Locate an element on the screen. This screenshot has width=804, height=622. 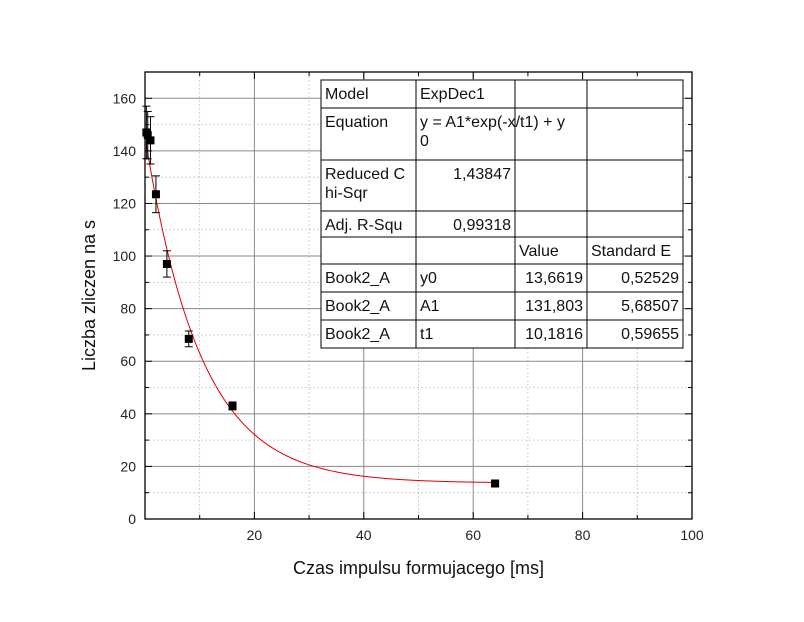
table-cell: 0,52529 is located at coordinates (650, 278).